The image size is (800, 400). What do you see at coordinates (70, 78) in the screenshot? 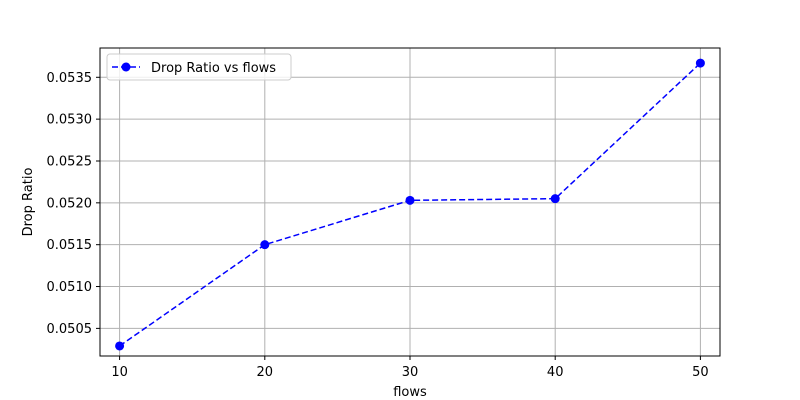
I see `y-tick-label: 0.0535` at bounding box center [70, 78].